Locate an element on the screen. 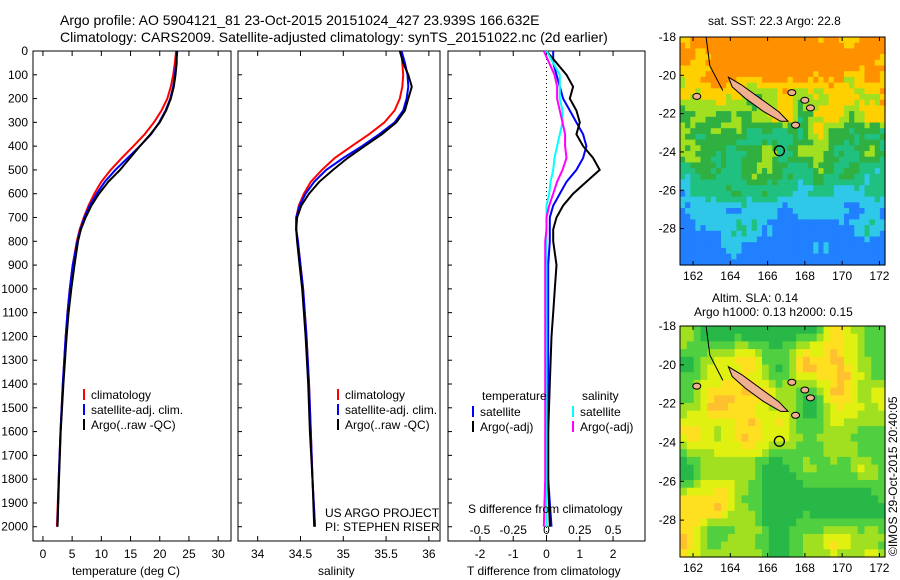 The height and width of the screenshot is (580, 900). x-tick-label: 35 is located at coordinates (344, 554).